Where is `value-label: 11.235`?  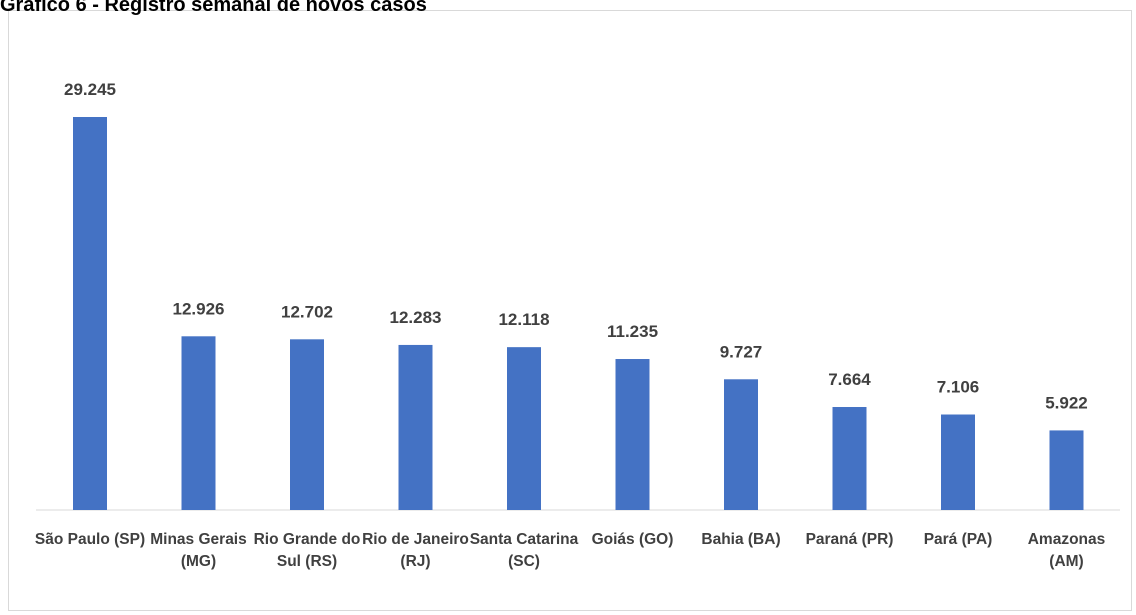
value-label: 11.235 is located at coordinates (632, 331).